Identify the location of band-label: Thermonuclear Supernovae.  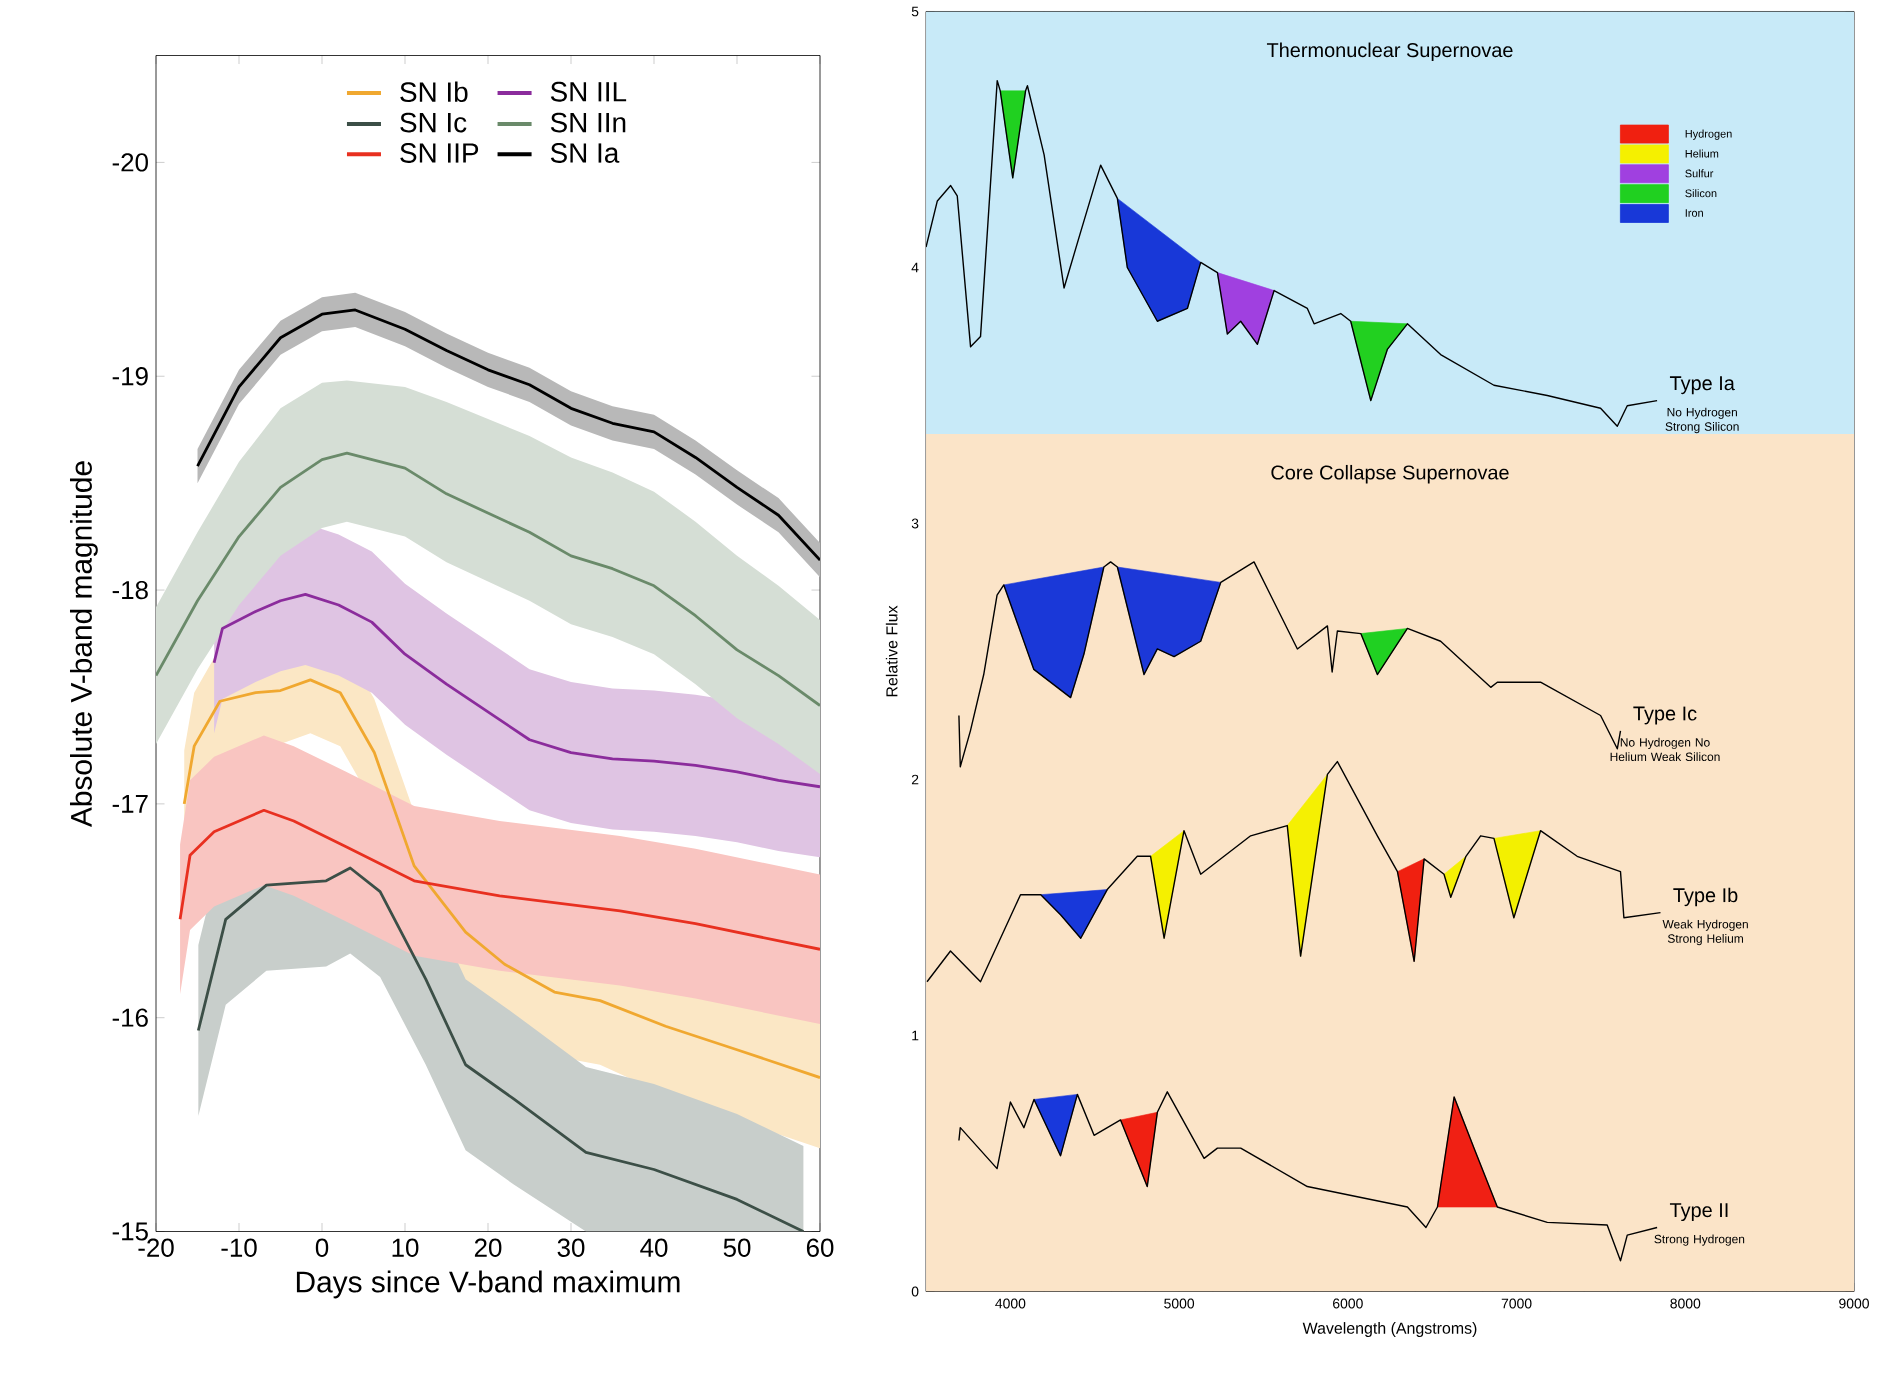
(1389, 52).